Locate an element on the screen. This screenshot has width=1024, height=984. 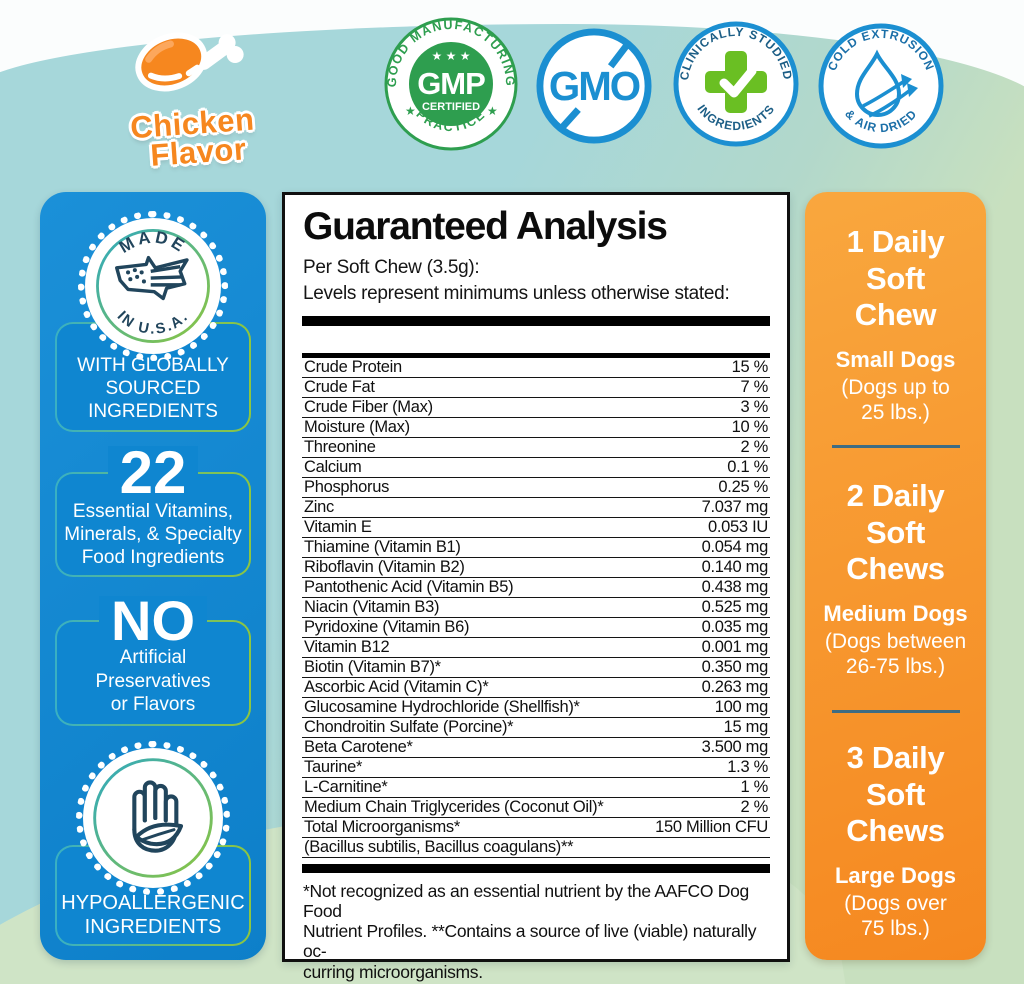
nutrient-label: Threonine is located at coordinates (340, 446).